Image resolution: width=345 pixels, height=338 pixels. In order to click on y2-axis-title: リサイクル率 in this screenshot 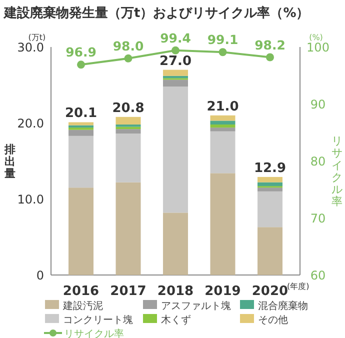, I will do `click(337, 171)`.